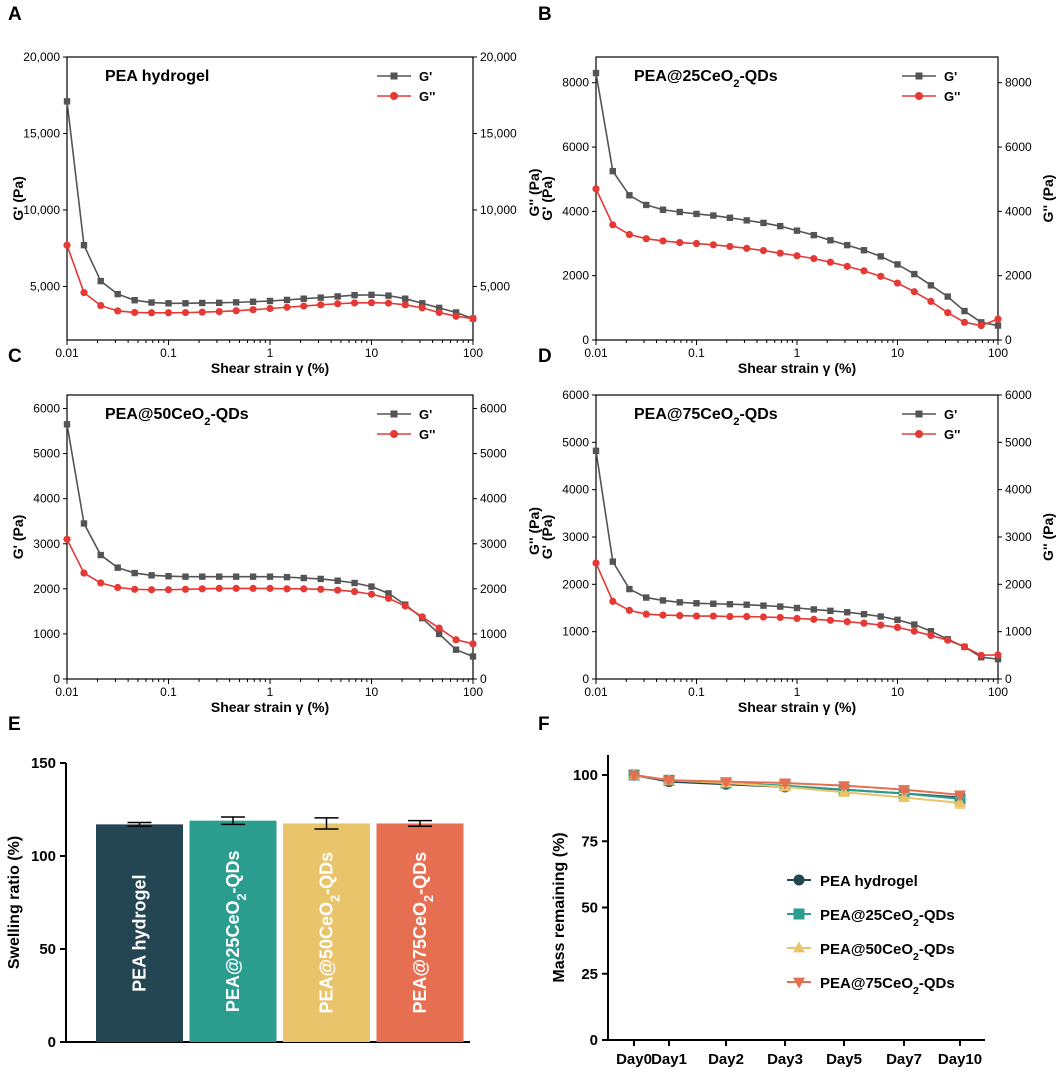 This screenshot has height=1075, width=1059. What do you see at coordinates (887, 918) in the screenshot?
I see `legend-label: PEA@25CeO2-QDs` at bounding box center [887, 918].